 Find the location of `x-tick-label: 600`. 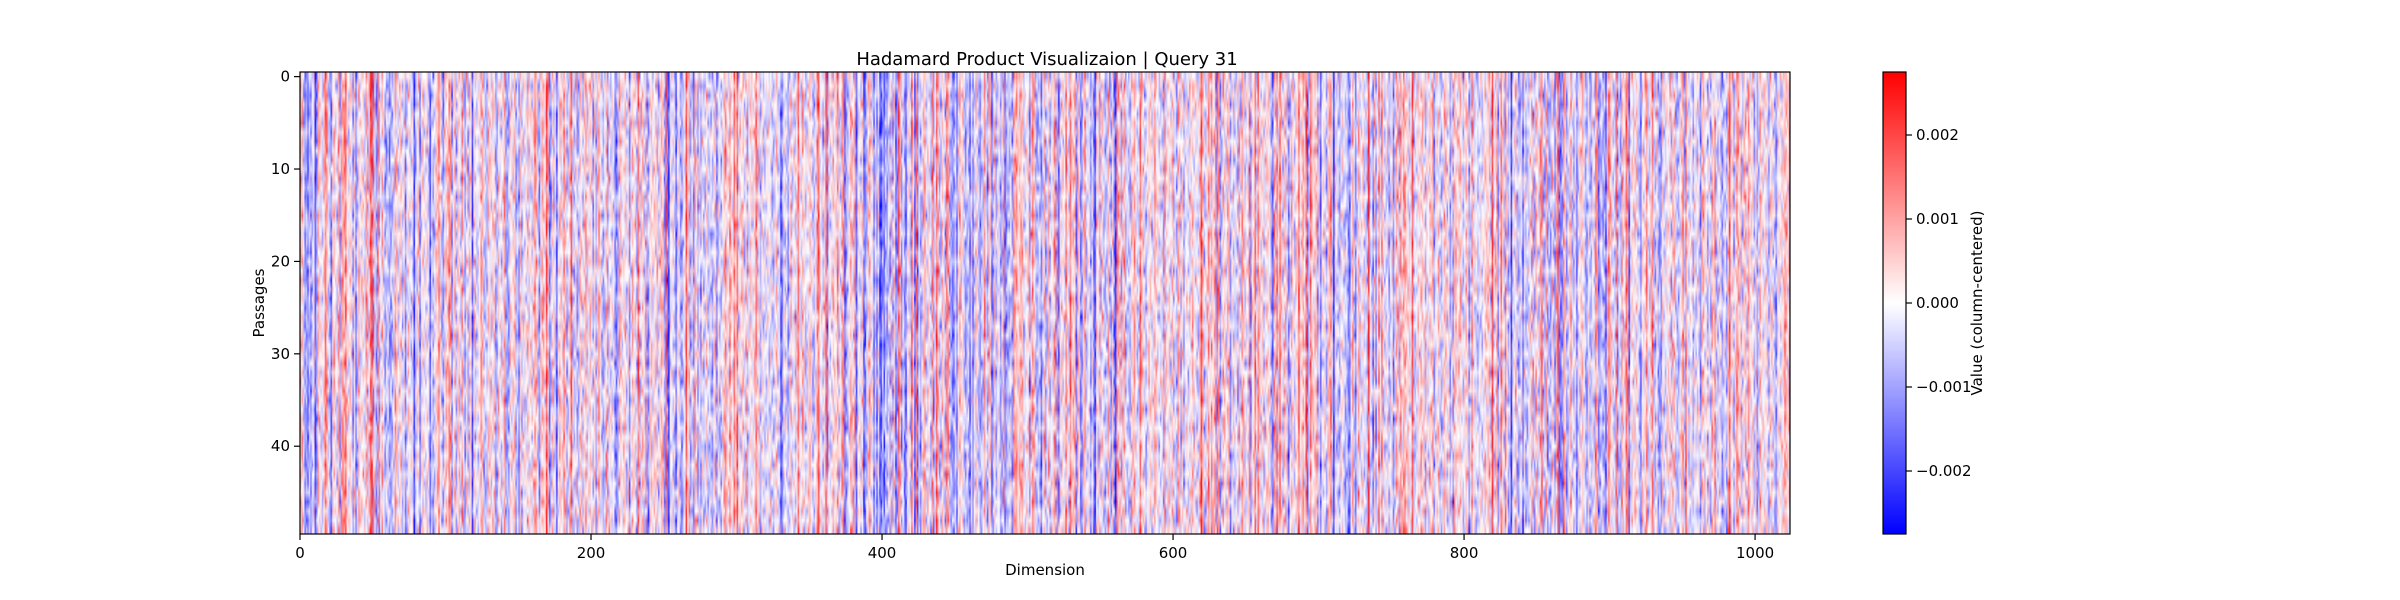

x-tick-label: 600 is located at coordinates (1173, 553).